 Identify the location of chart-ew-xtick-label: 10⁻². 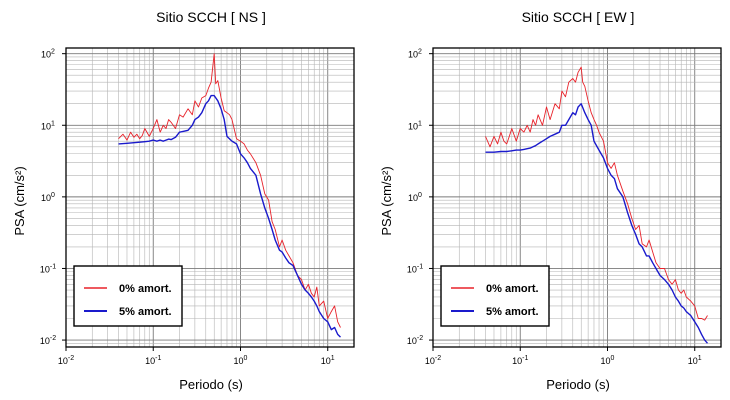
(433, 360).